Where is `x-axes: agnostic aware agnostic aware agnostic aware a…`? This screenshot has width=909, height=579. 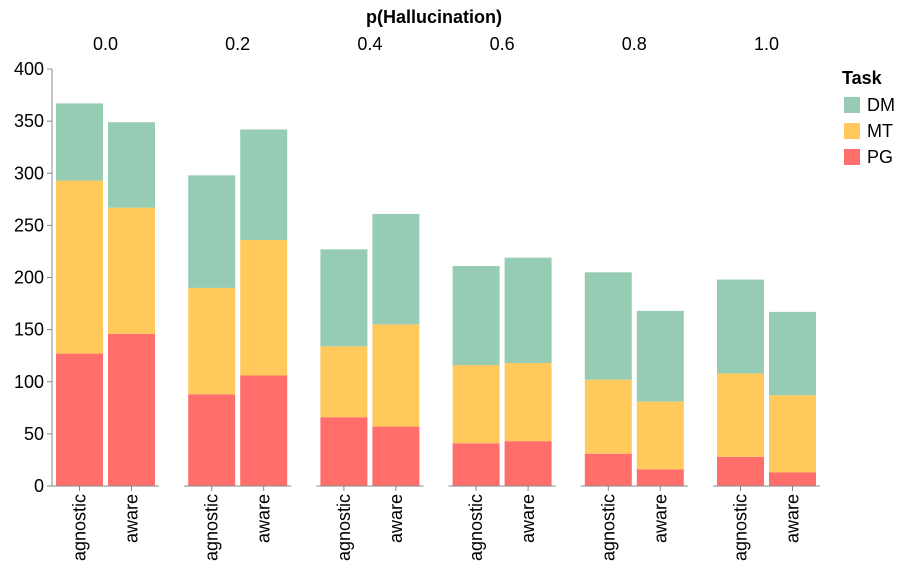 x-axes: agnostic aware agnostic aware agnostic aware a… is located at coordinates (436, 523).